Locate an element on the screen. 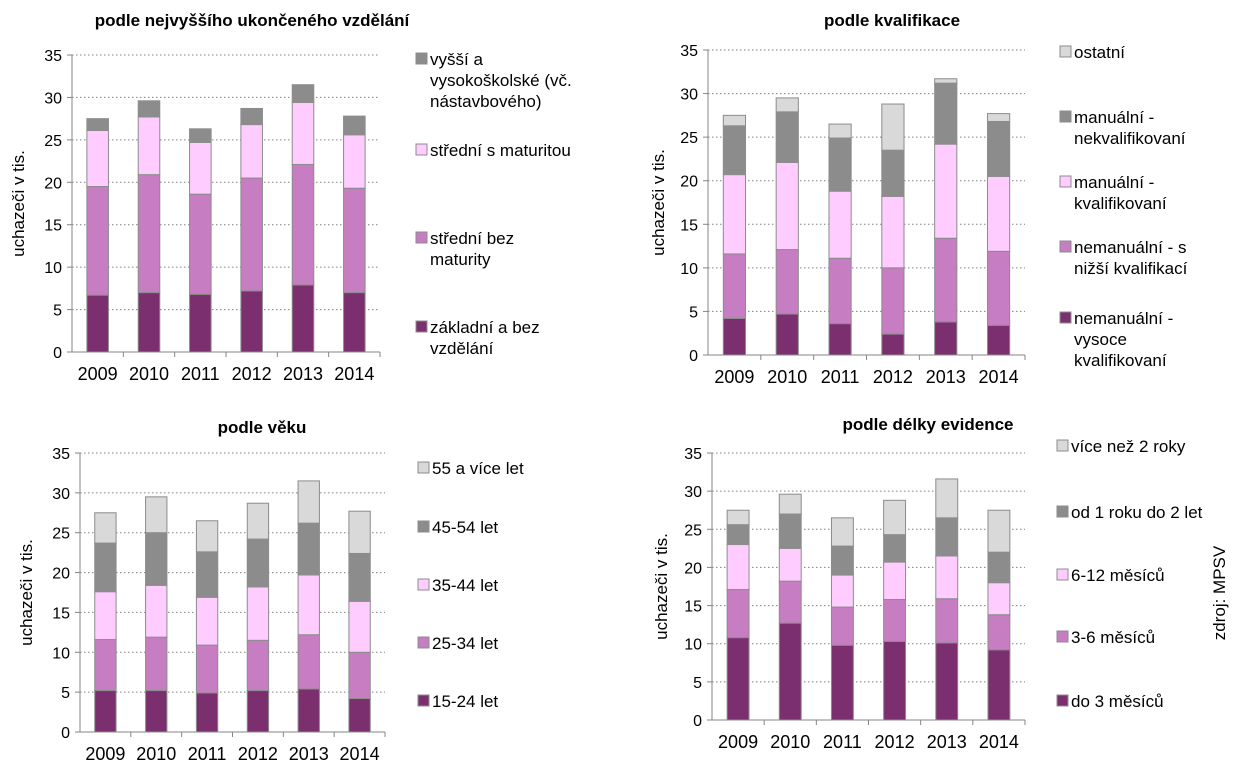 The height and width of the screenshot is (762, 1243). legend-item: od 1 roku do 2 let is located at coordinates (1129, 512).